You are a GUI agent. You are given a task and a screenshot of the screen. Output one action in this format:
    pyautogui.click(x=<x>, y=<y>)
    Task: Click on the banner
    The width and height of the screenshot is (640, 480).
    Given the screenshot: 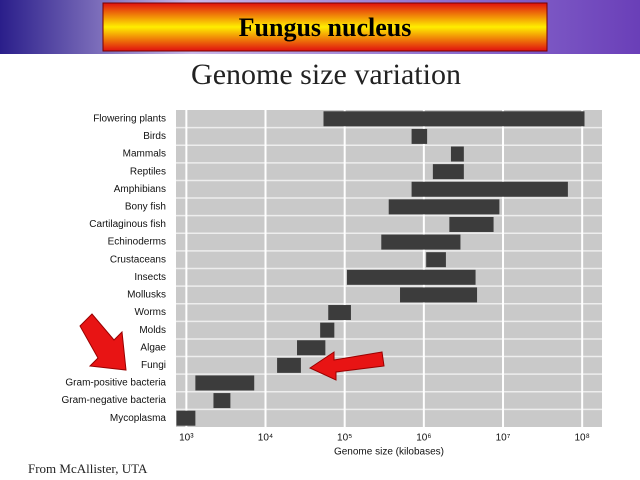 What is the action you would take?
    pyautogui.click(x=325, y=27)
    